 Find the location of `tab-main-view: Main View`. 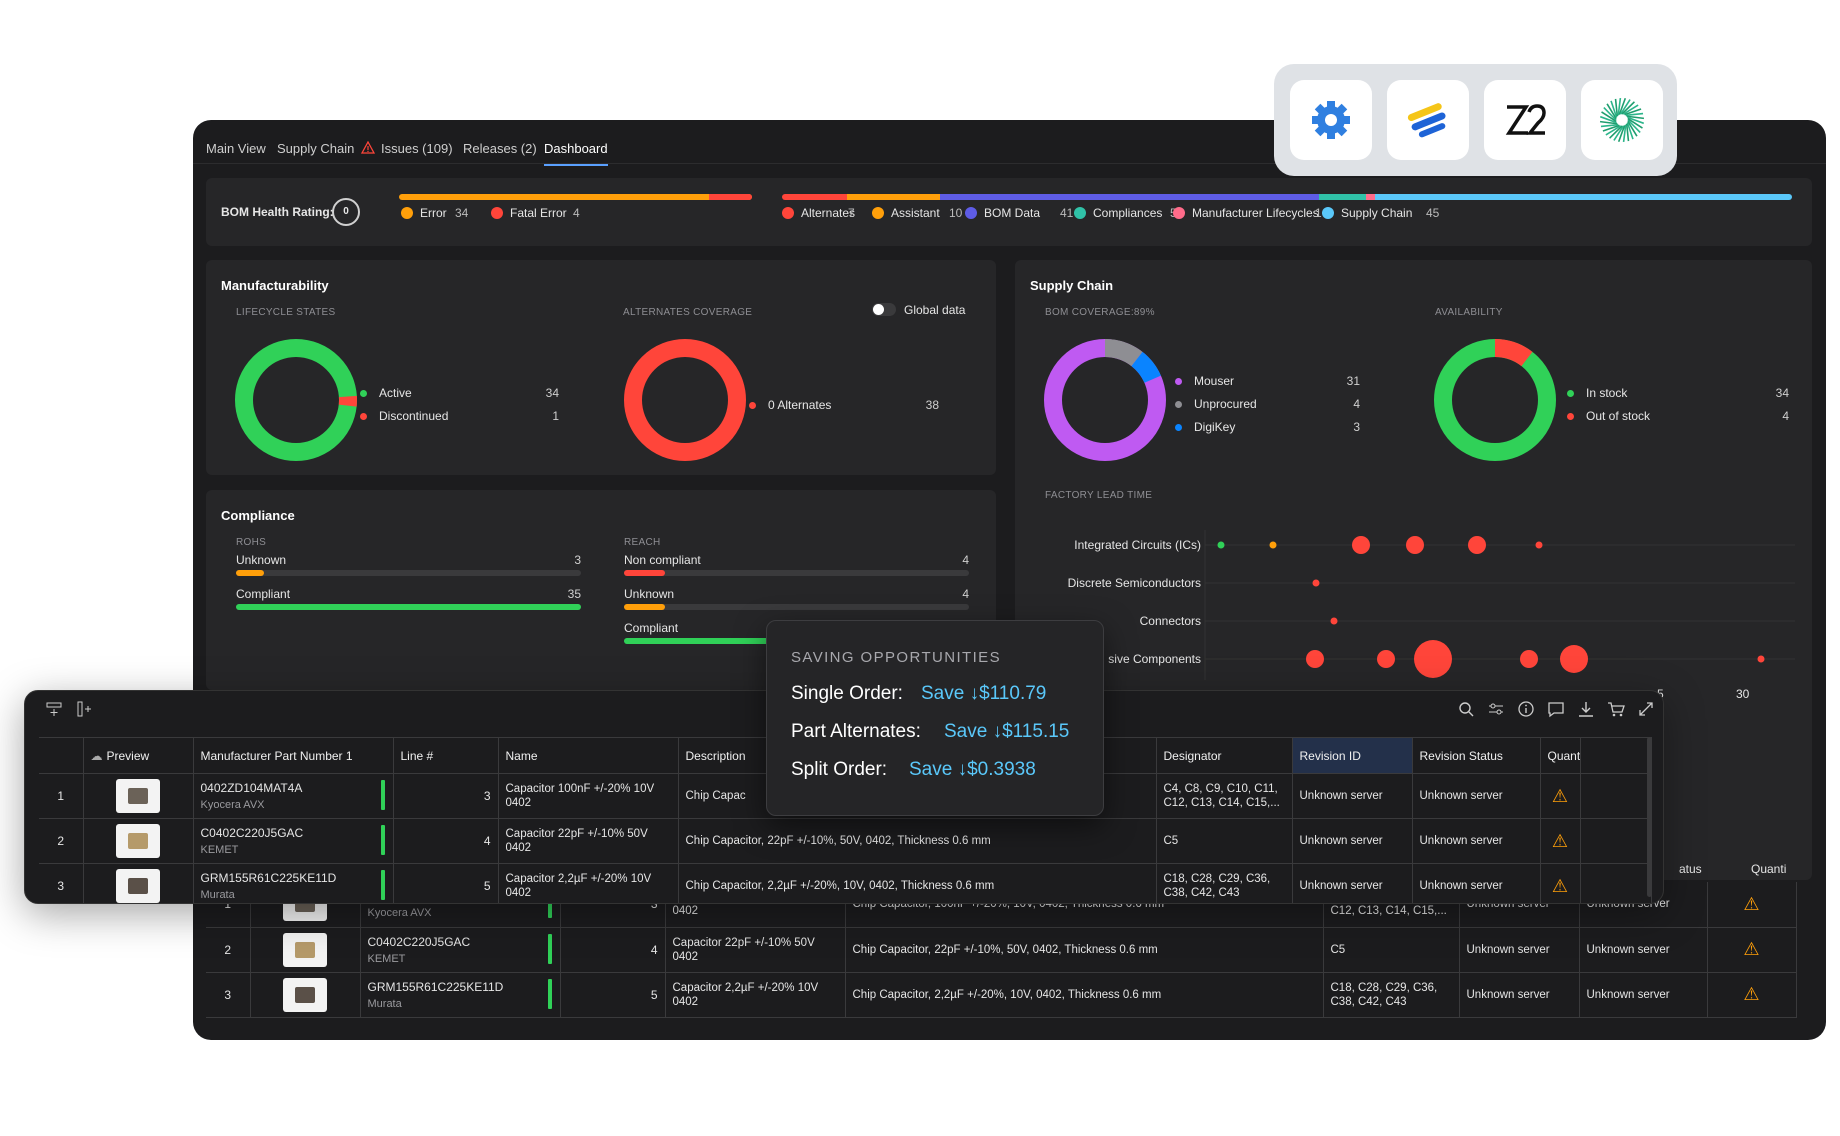

tab-main-view: Main View is located at coordinates (236, 148).